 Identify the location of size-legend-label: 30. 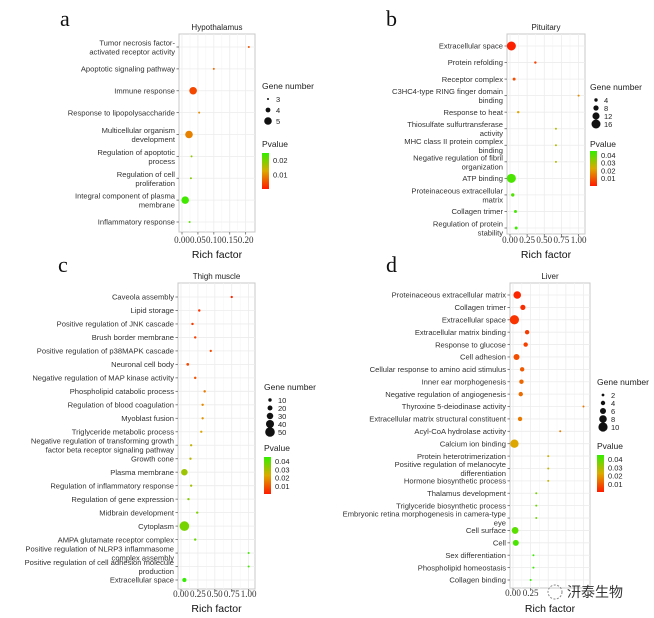
(282, 416).